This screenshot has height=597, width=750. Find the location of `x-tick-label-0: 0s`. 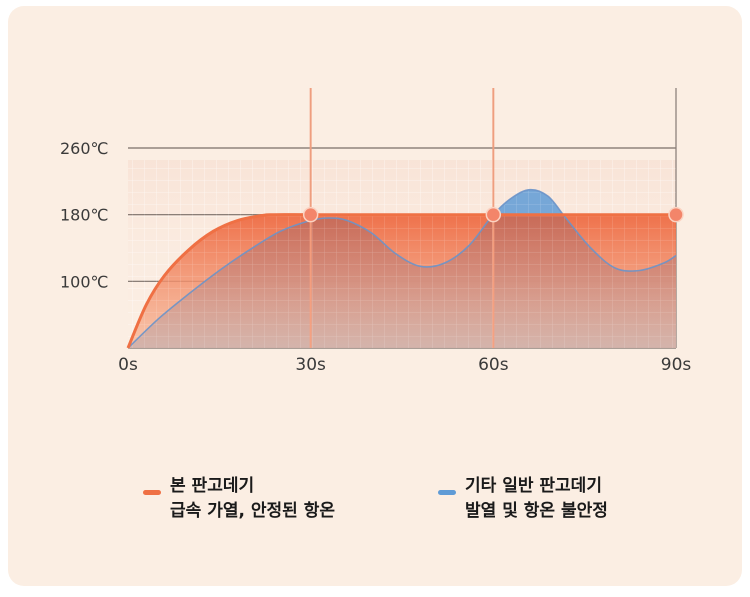

x-tick-label-0: 0s is located at coordinates (128, 365).